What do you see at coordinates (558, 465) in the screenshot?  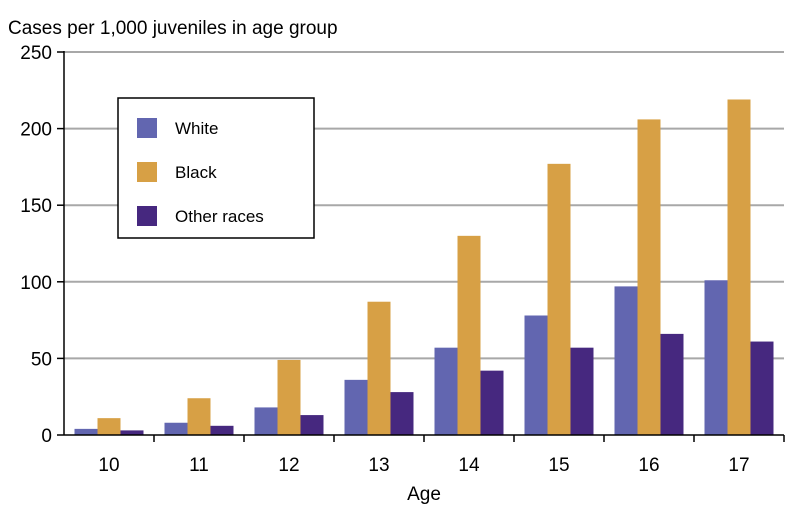 I see `x-tick-label: 15` at bounding box center [558, 465].